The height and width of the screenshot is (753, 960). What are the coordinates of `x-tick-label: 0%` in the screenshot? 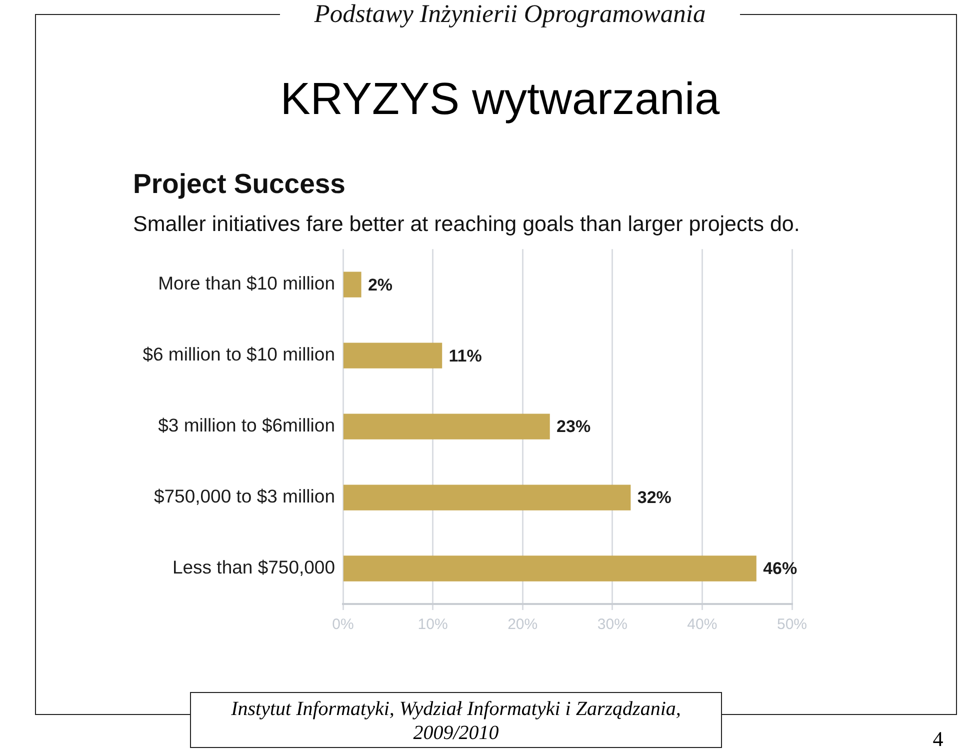 It's located at (343, 625).